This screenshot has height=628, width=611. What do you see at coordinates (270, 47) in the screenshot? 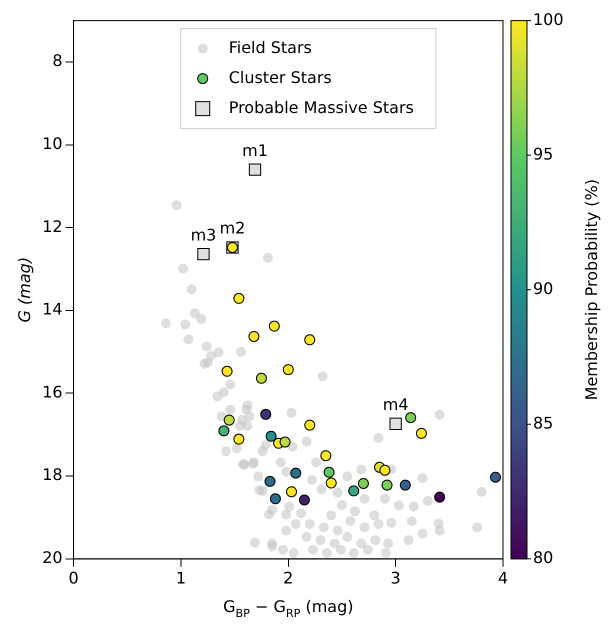
I see `legend-label: Field Stars` at bounding box center [270, 47].